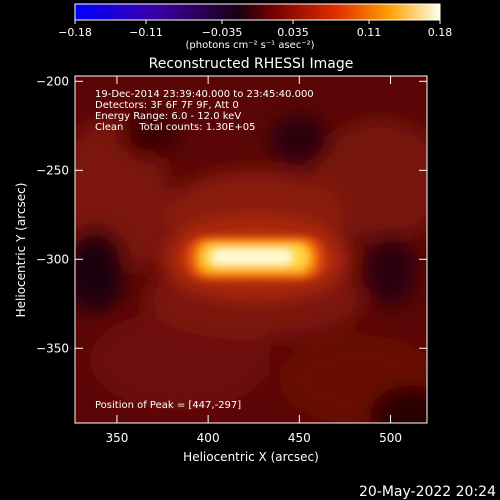  What do you see at coordinates (249, 45) in the screenshot?
I see `colorbar-units: (photons cm⁻² s⁻¹ asec⁻²)` at bounding box center [249, 45].